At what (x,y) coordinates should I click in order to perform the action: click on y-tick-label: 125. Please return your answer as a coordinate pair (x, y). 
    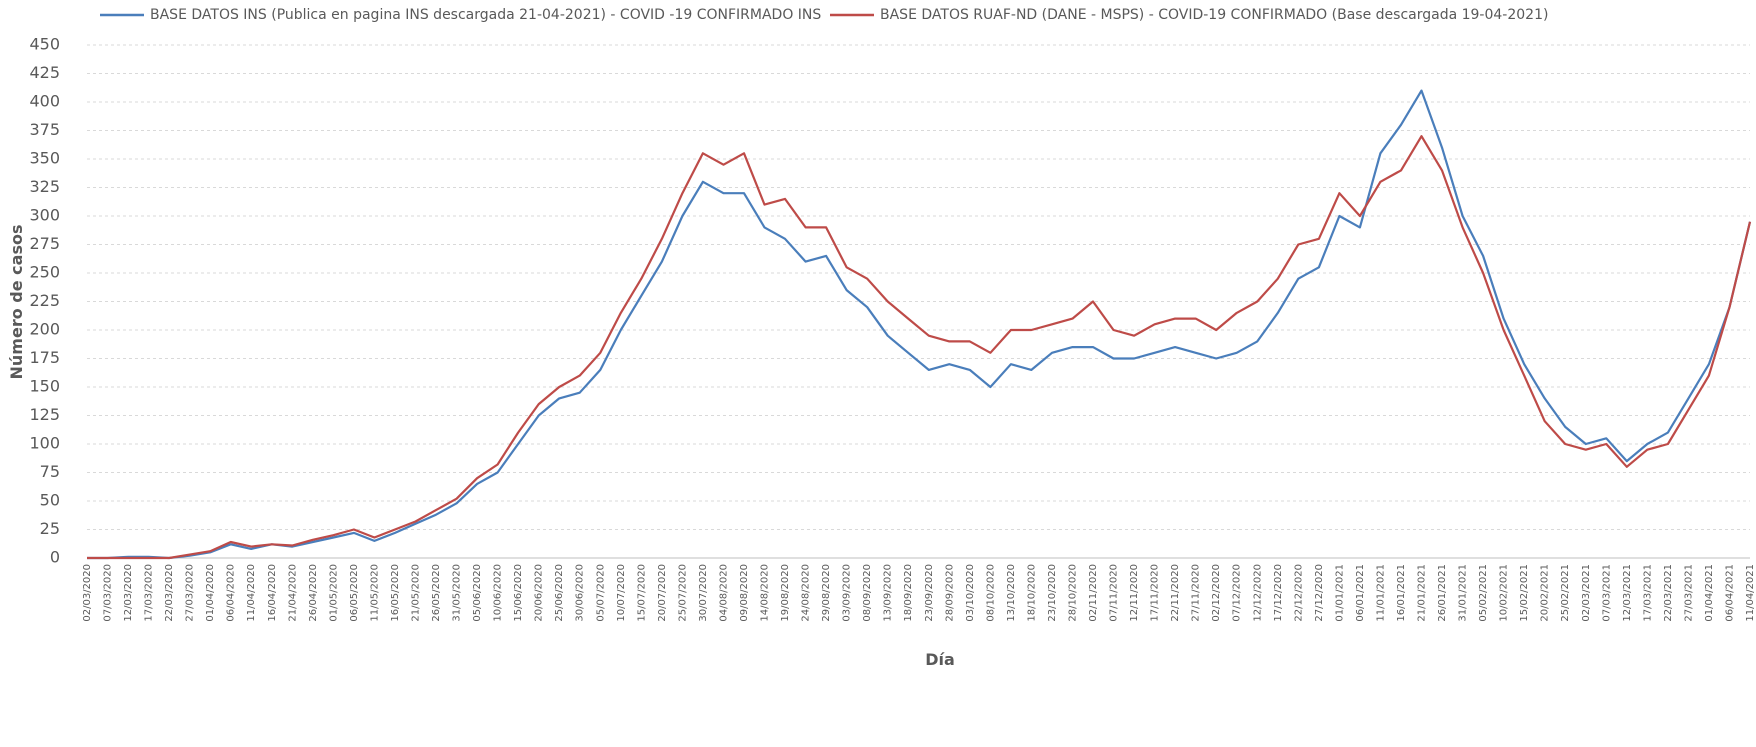
    Looking at the image, I should click on (44, 414).